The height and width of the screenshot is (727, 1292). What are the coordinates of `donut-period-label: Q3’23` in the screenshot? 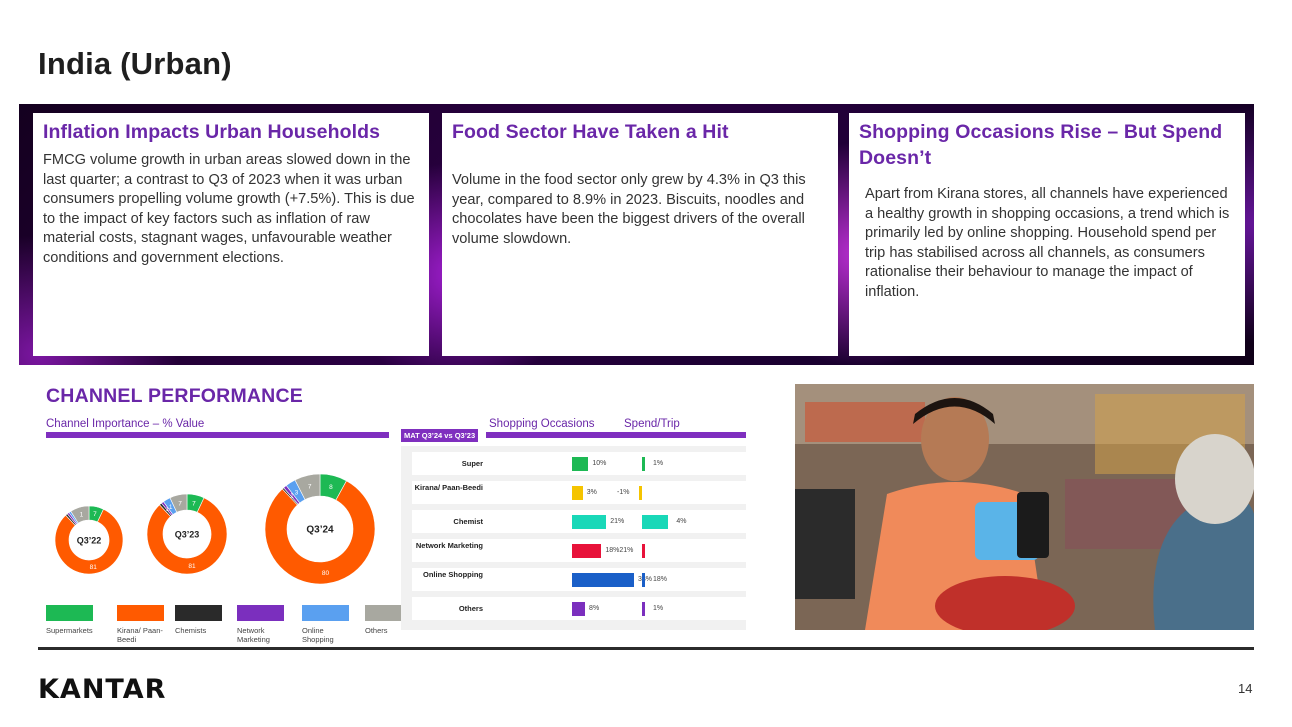 It's located at (187, 535).